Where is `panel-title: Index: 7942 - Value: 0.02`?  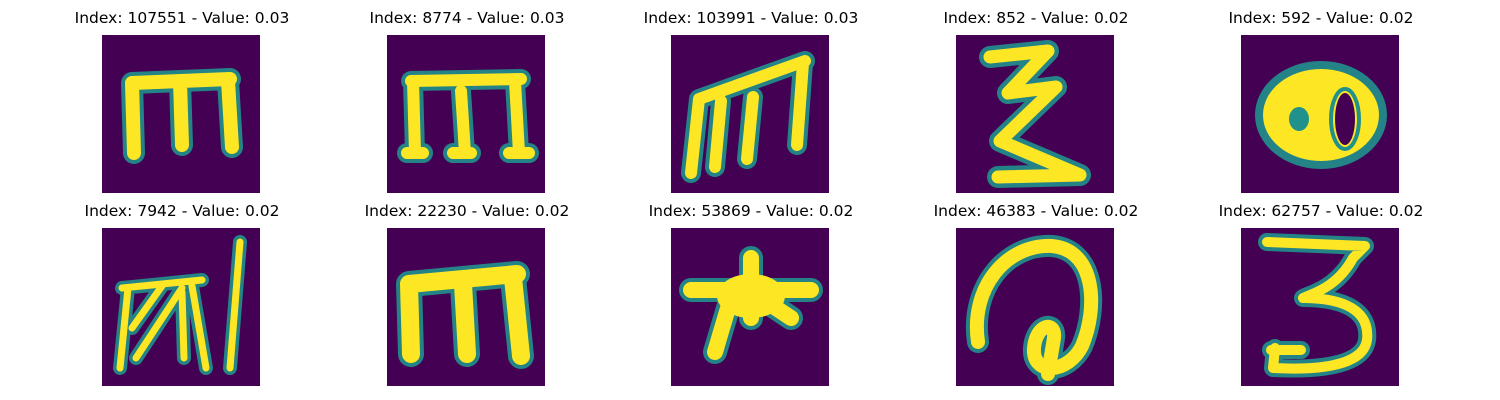 panel-title: Index: 7942 - Value: 0.02 is located at coordinates (182, 211).